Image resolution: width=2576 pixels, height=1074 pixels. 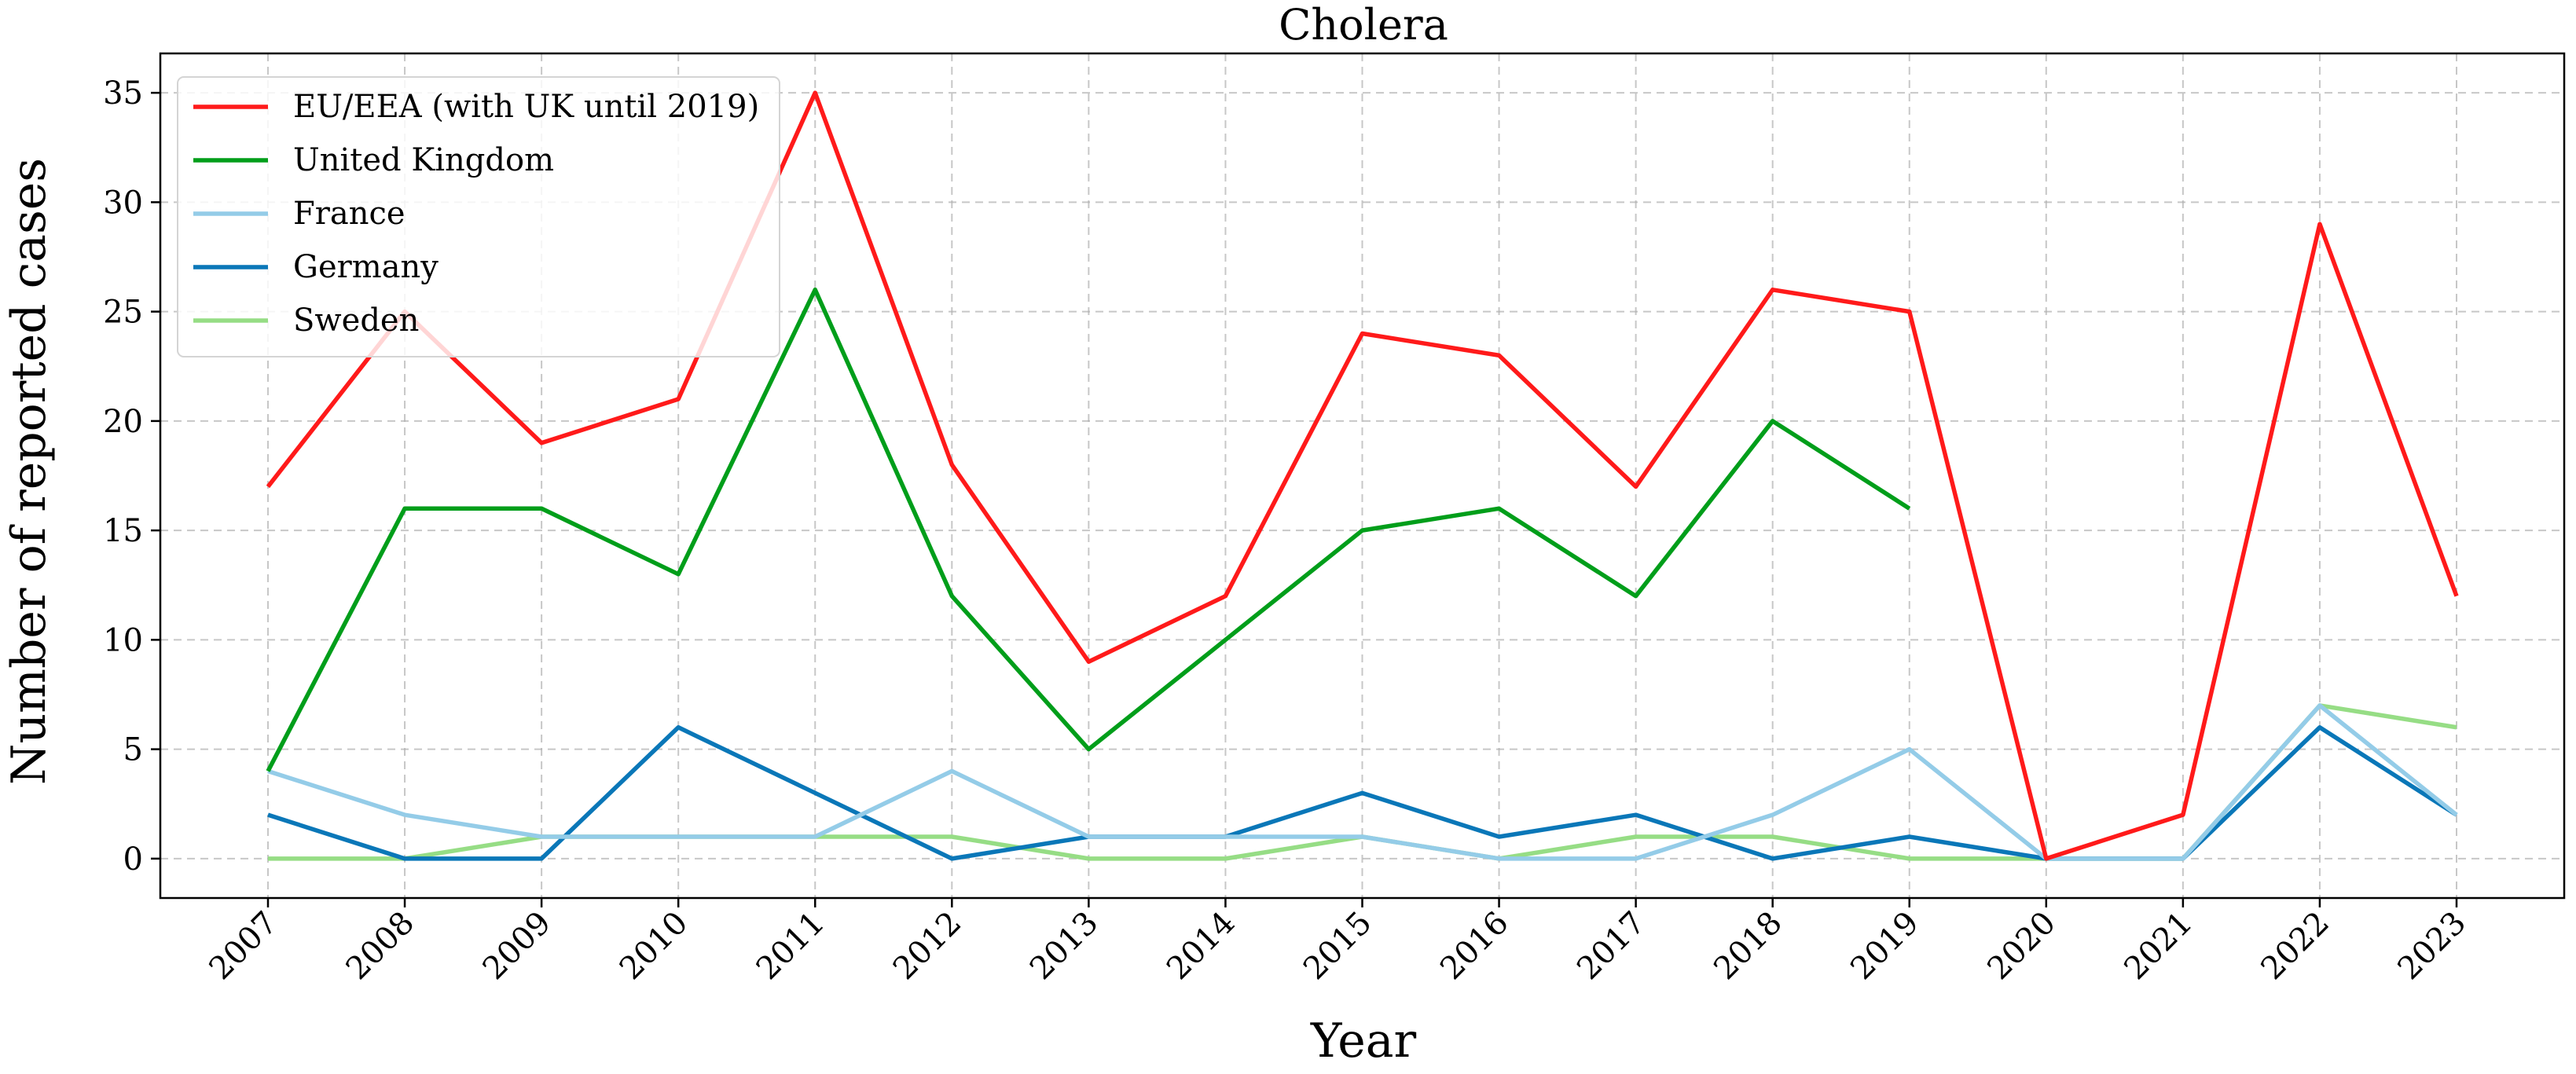 What do you see at coordinates (2158, 946) in the screenshot?
I see `x-tick-label: 2021` at bounding box center [2158, 946].